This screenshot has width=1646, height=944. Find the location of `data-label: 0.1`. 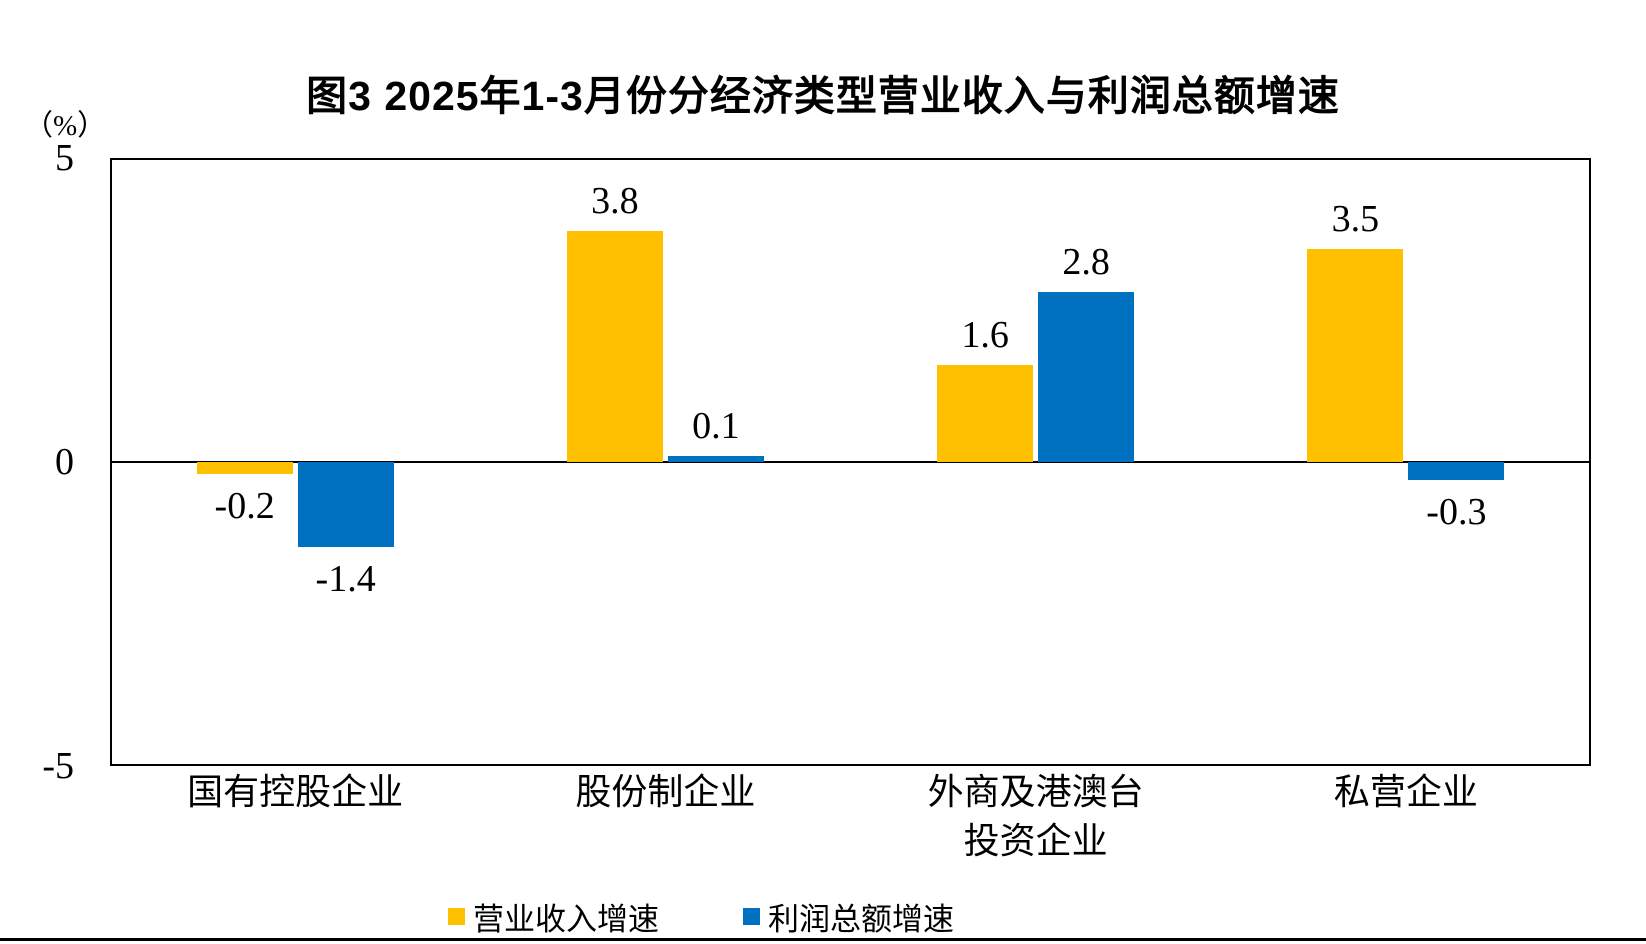

data-label: 0.1 is located at coordinates (716, 425).